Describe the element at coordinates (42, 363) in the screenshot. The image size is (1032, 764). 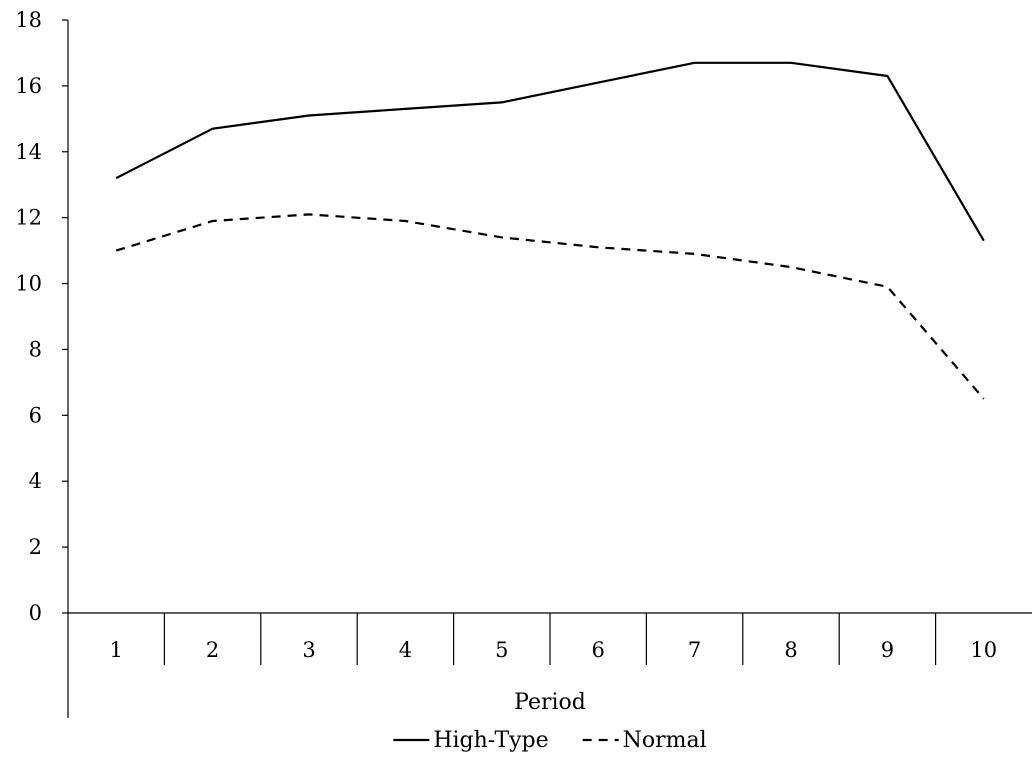
I see `y-axis: 0 2 4 6 8 10 12 14 16 18` at that location.